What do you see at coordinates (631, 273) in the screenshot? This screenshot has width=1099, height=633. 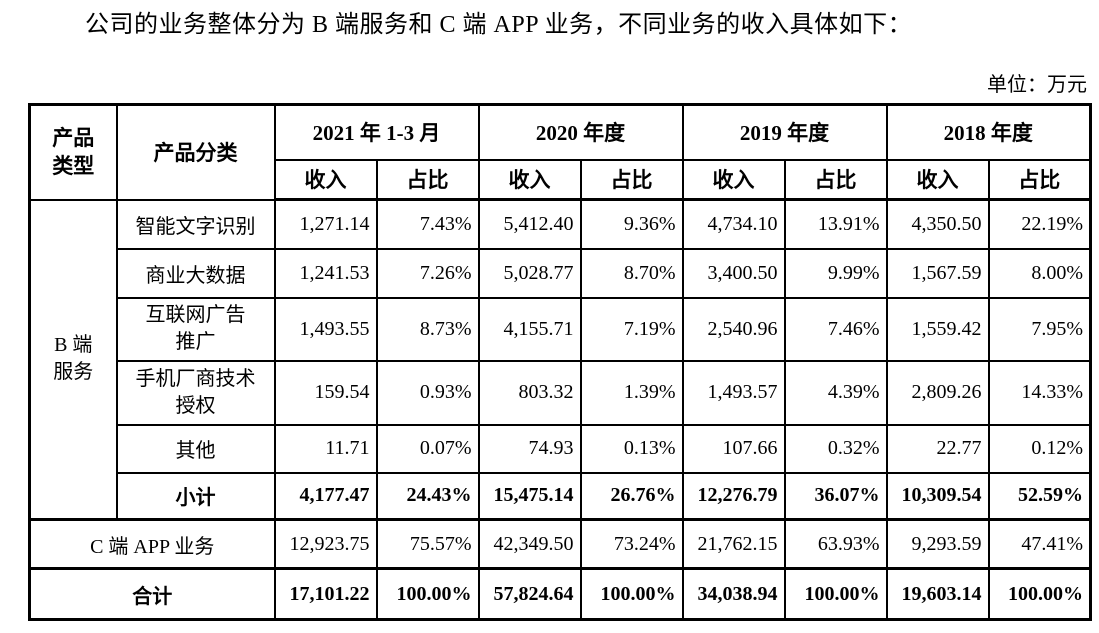 I see `cell-share-2020: 8.70%` at bounding box center [631, 273].